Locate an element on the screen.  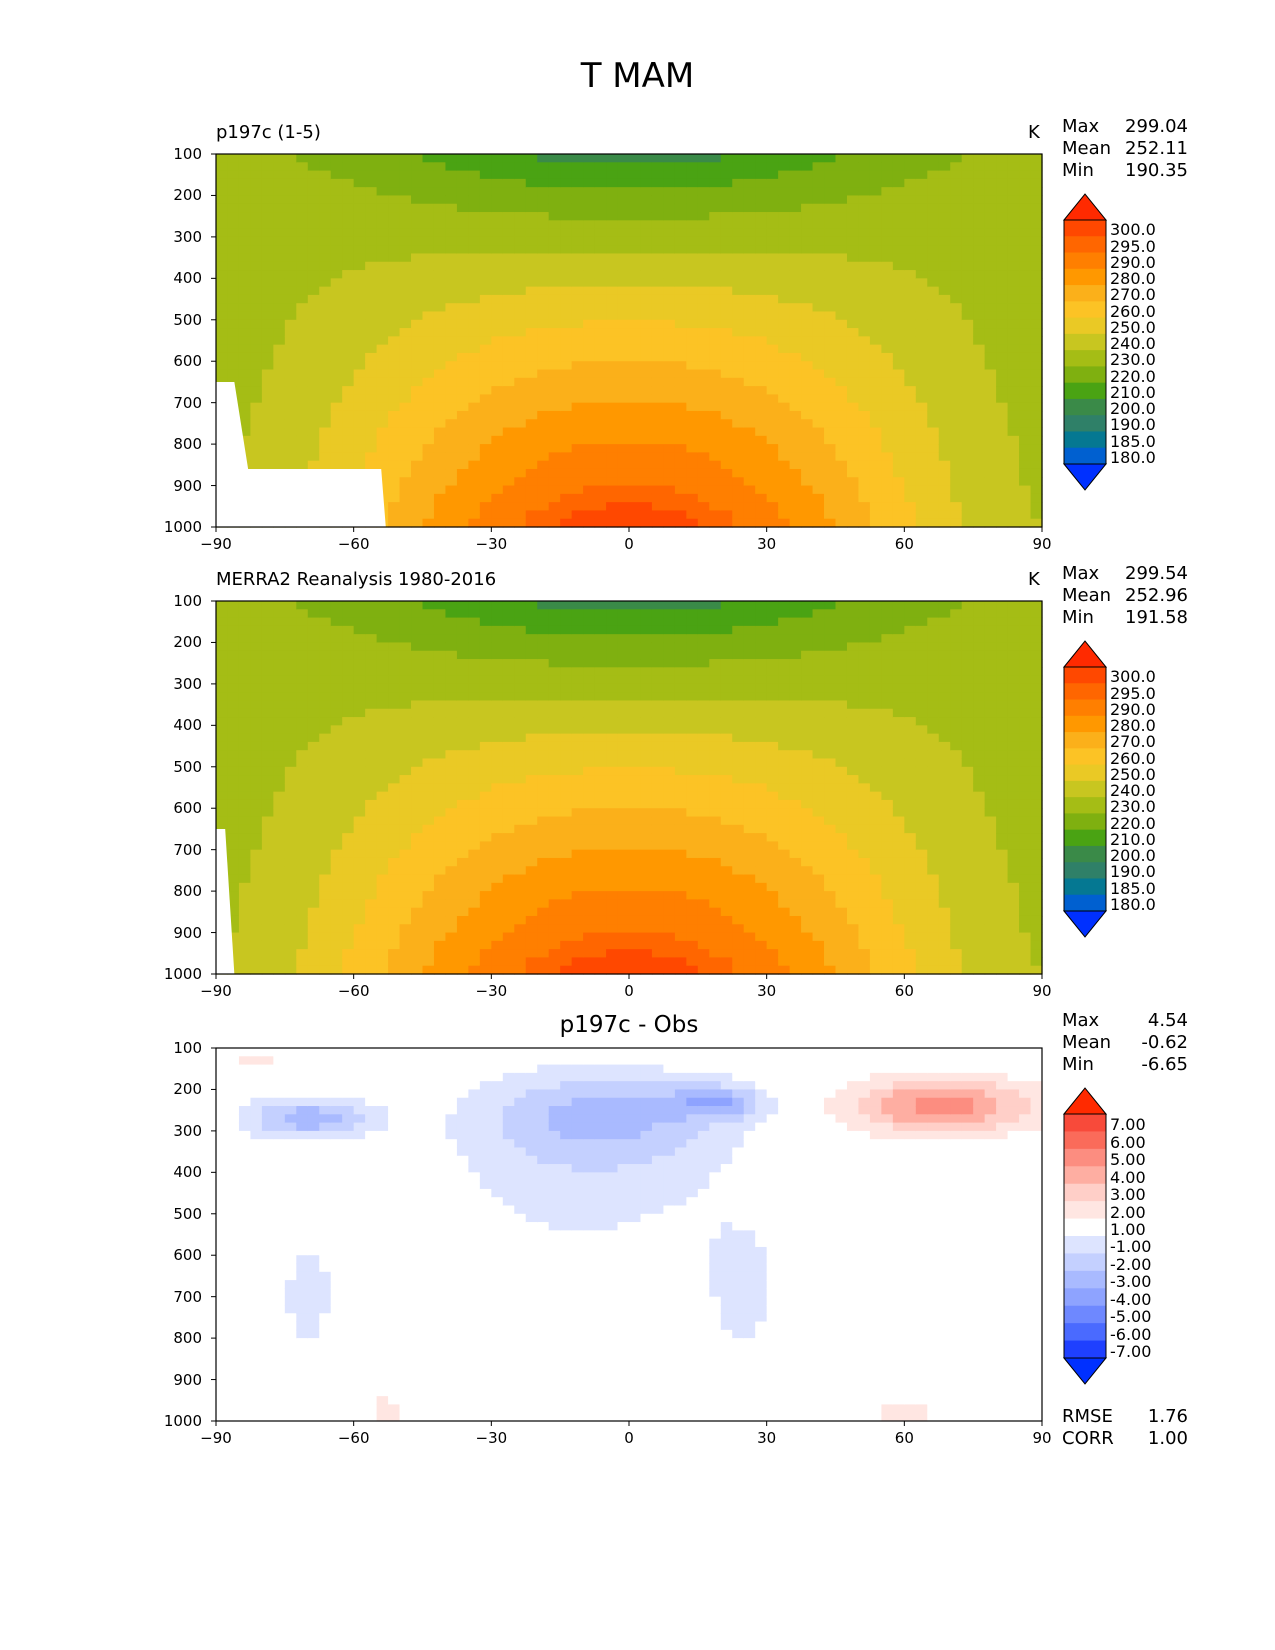
surface-mask is located at coordinates (301, 454).